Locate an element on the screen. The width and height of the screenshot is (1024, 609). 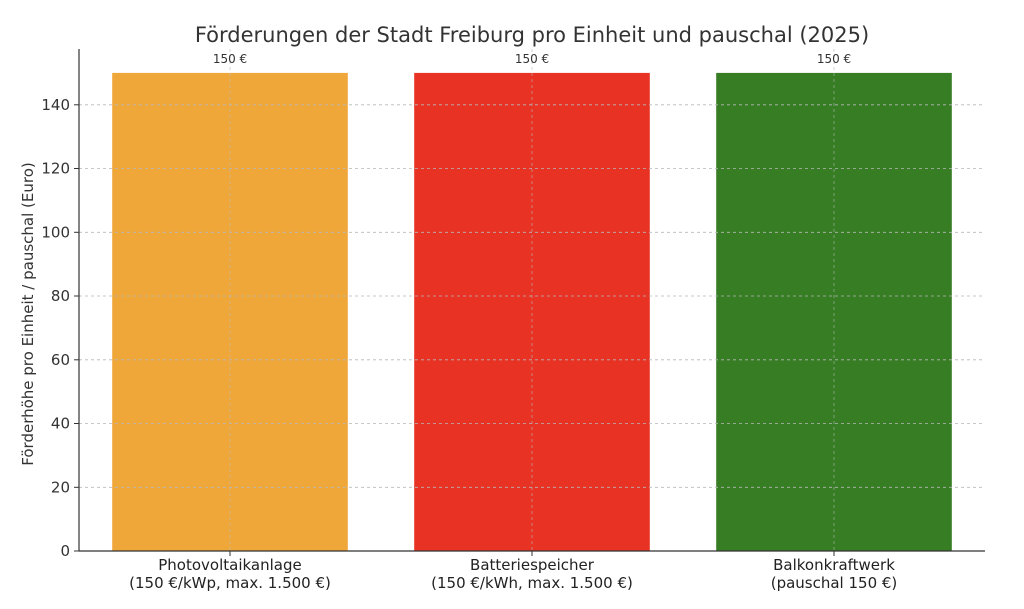
y-tick-label: 80 is located at coordinates (60, 296).